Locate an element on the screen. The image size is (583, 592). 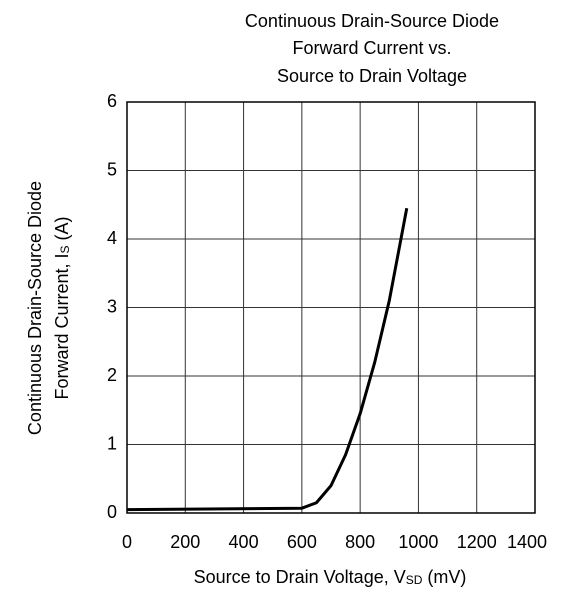
y-tick-label: 4 is located at coordinates (112, 238).